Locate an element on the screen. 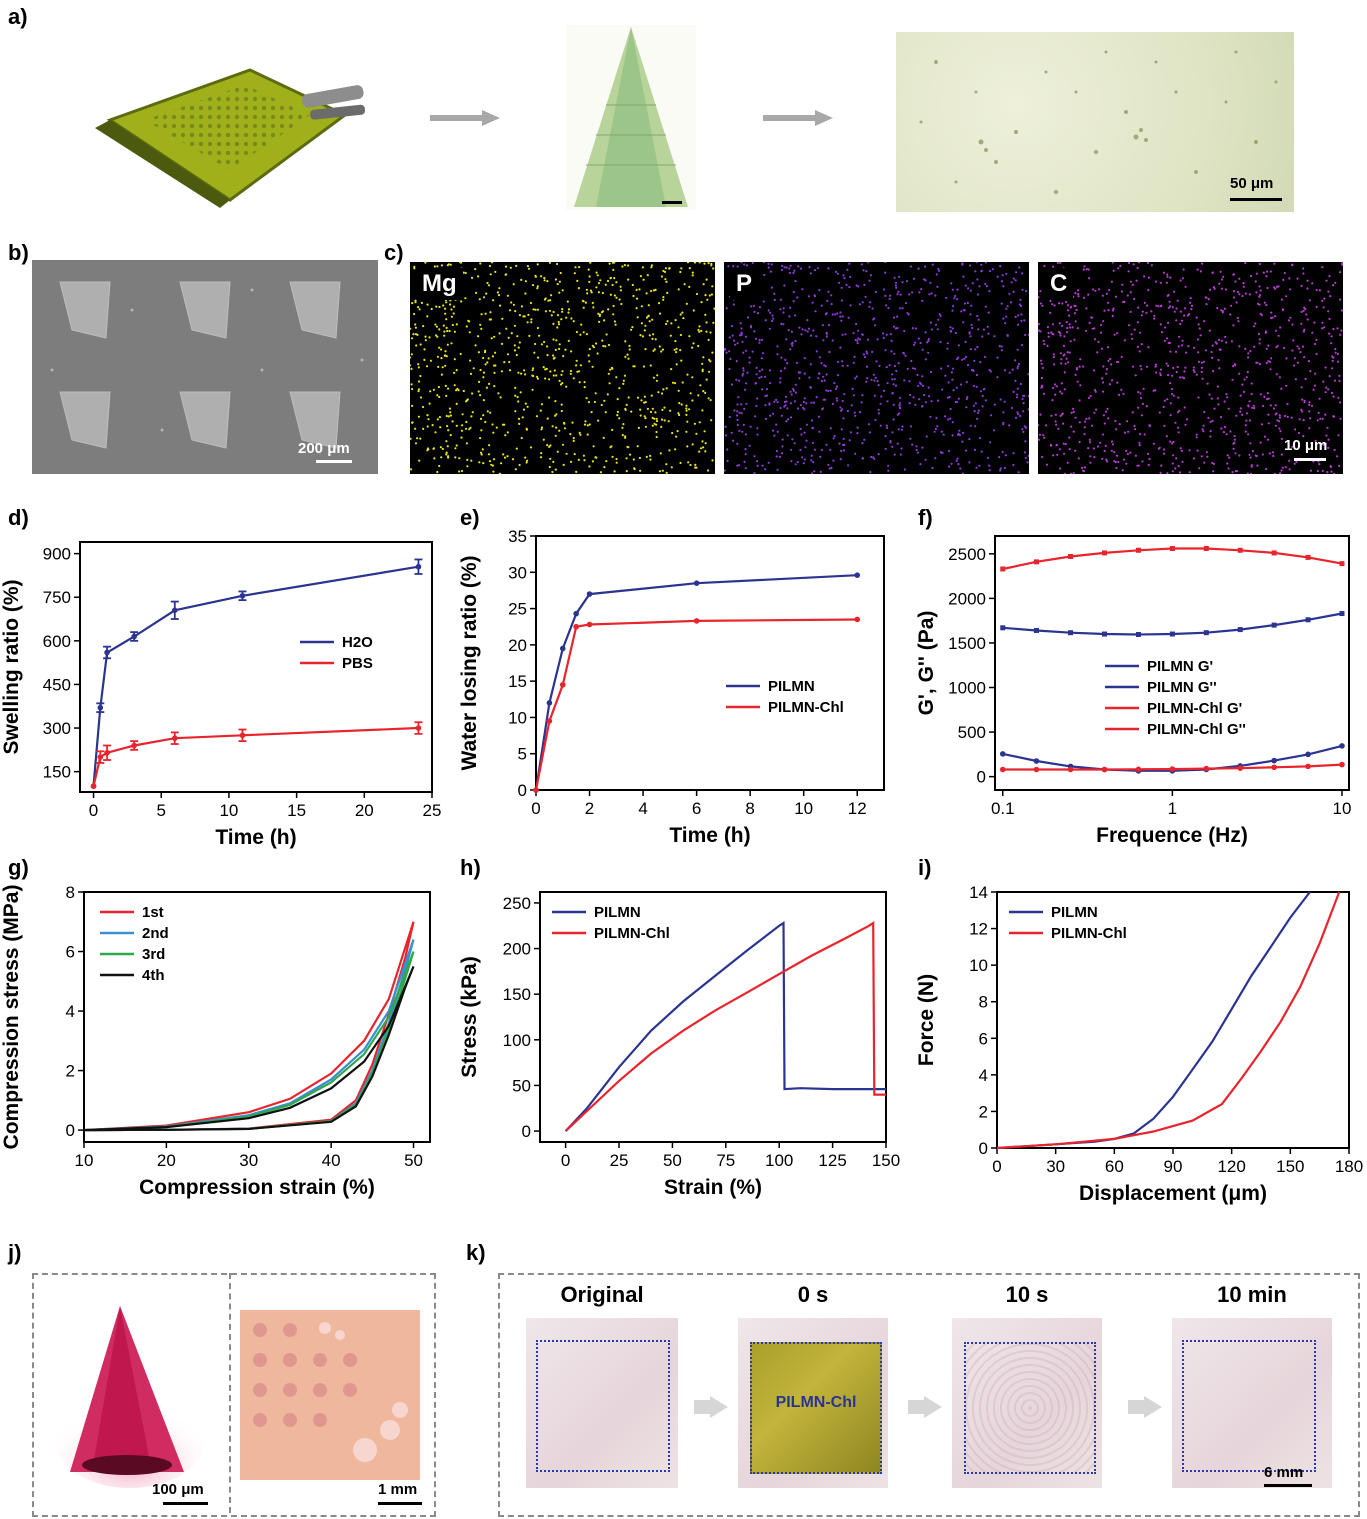 Image resolution: width=1367 pixels, height=1519 pixels. timepoint-title: 10 s is located at coordinates (1027, 1294).